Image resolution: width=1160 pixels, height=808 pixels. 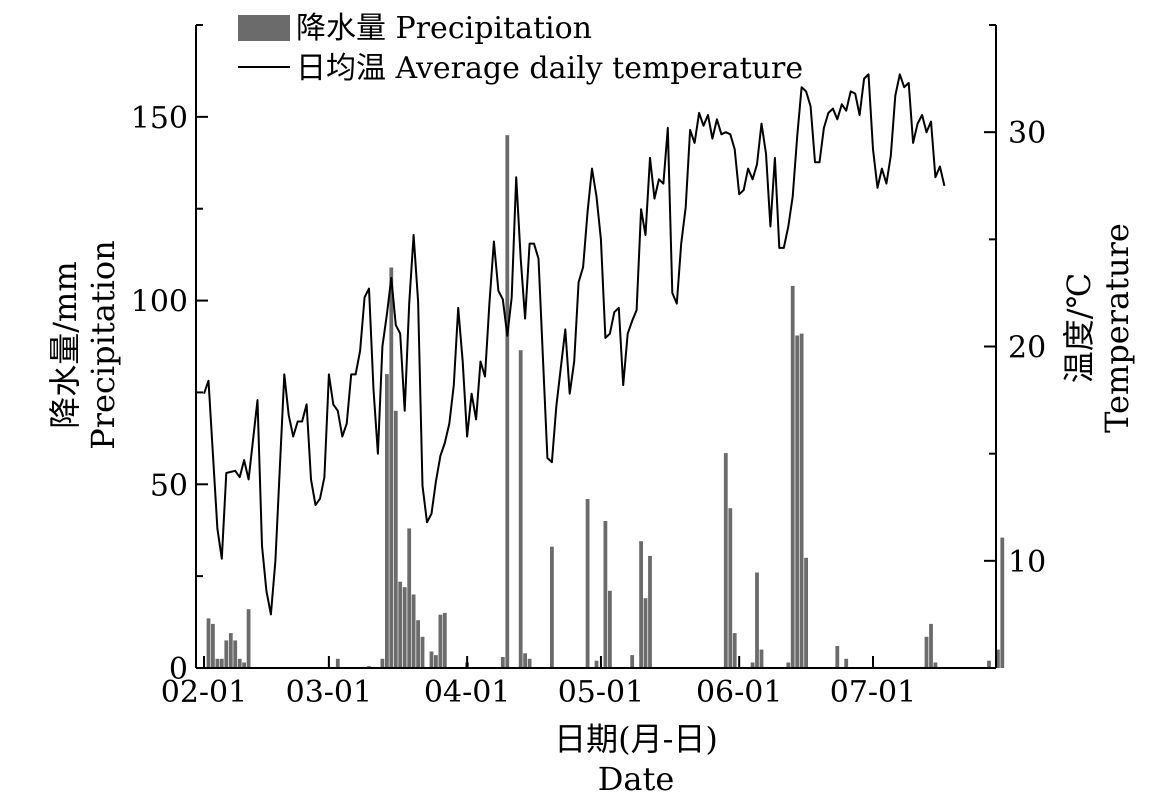 I want to click on x-tick-label: 07-01, so click(x=873, y=692).